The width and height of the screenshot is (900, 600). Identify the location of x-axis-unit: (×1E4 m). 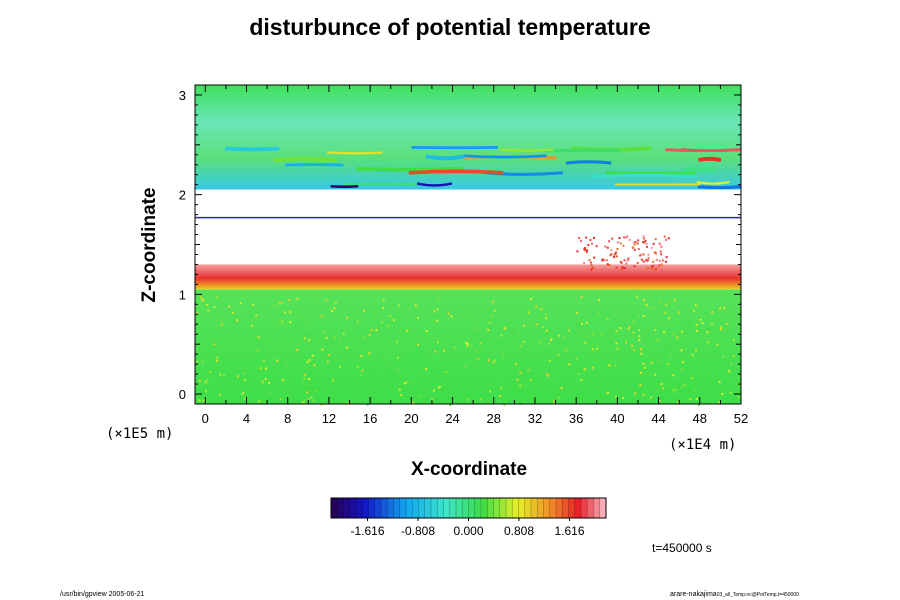
(703, 445).